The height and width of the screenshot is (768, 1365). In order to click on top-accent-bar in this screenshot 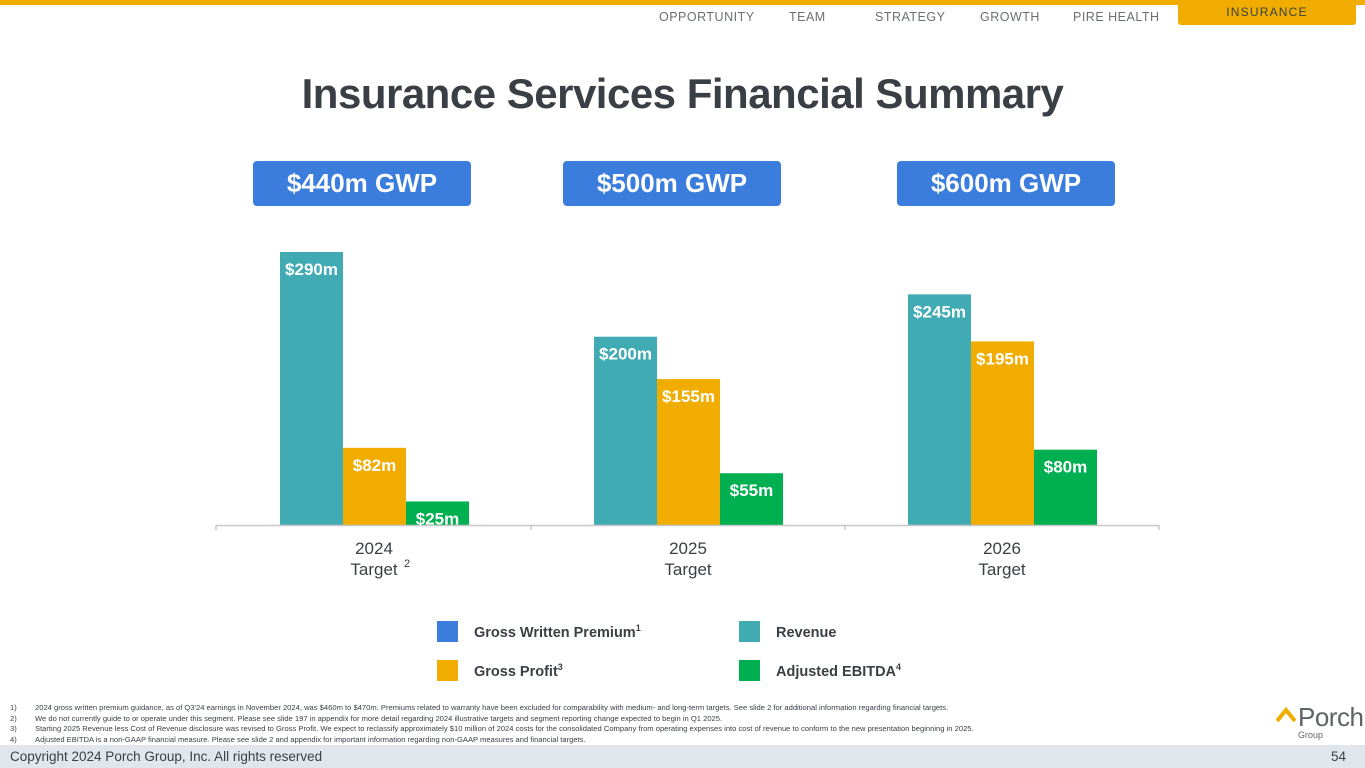, I will do `click(682, 2)`.